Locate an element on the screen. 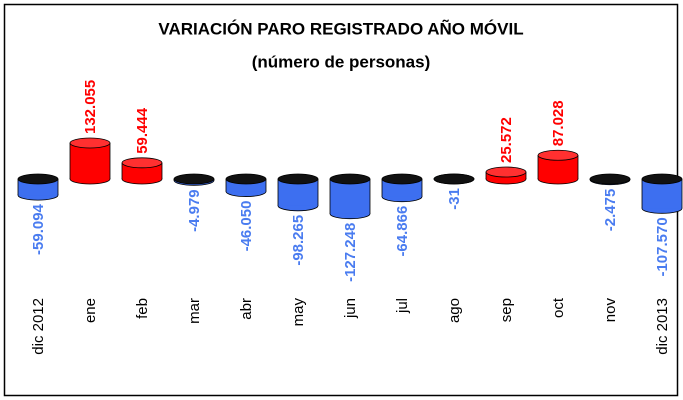 Image resolution: width=683 pixels, height=400 pixels. x-tick-label: jul is located at coordinates (402, 306).